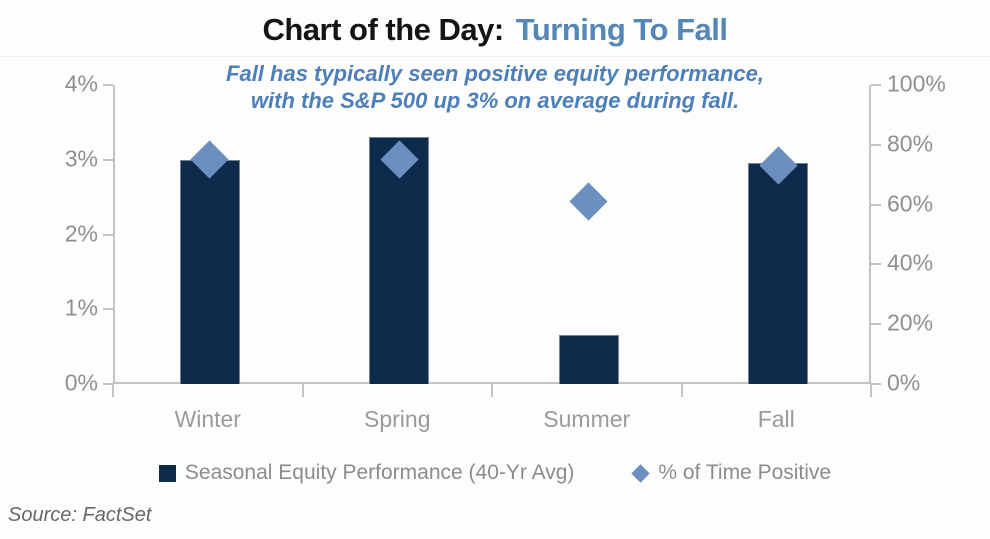 The image size is (990, 539). Describe the element at coordinates (745, 472) in the screenshot. I see `legend-label-diamonds: % of Time Positive` at that location.